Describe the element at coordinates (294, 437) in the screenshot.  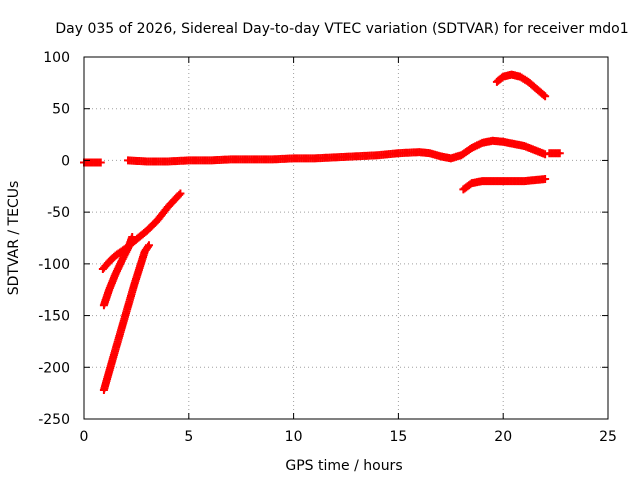
I see `x-tick-label: 10` at that location.